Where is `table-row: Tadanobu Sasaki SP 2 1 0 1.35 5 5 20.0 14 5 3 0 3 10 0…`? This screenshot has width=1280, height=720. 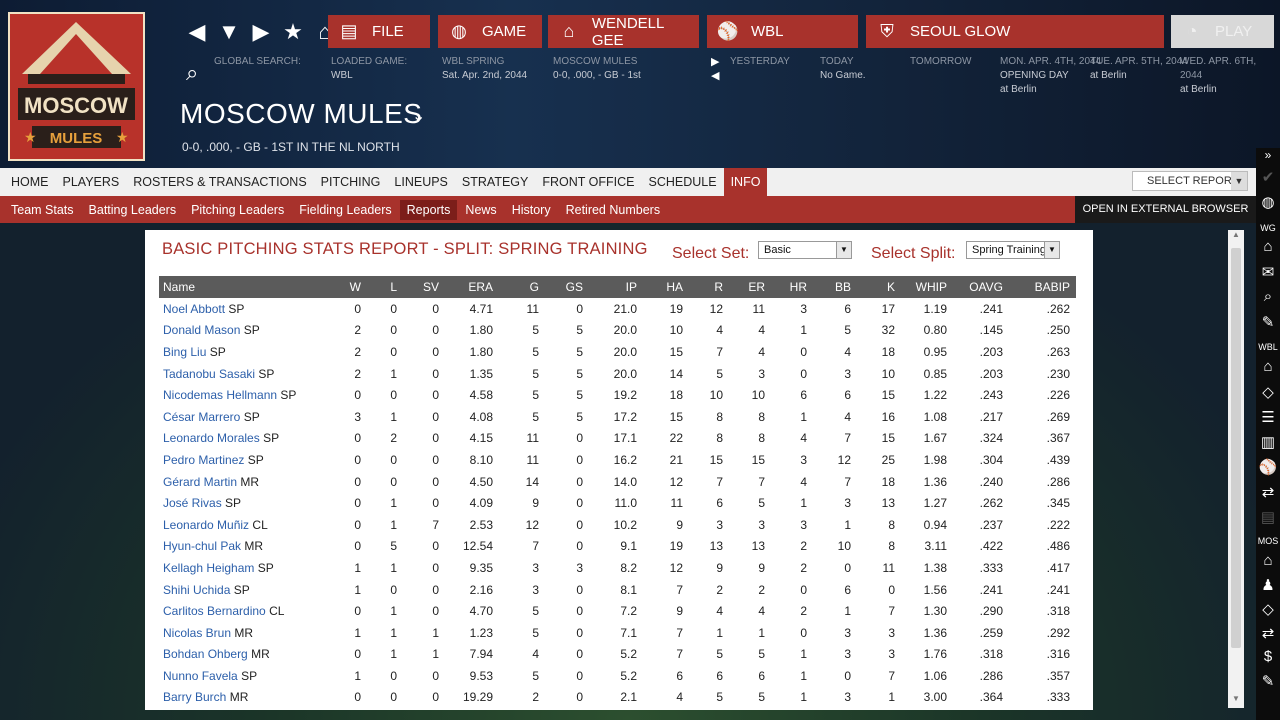
table-row: Tadanobu Sasaki SP 2 1 0 1.35 5 5 20.0 14 5 3 0 3 10 0… is located at coordinates (617, 374).